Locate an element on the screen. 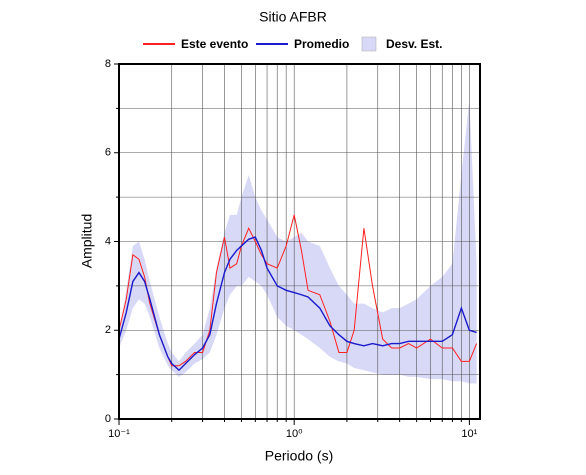 The image size is (586, 475). chart-title: Sitio AFBR is located at coordinates (293, 17).